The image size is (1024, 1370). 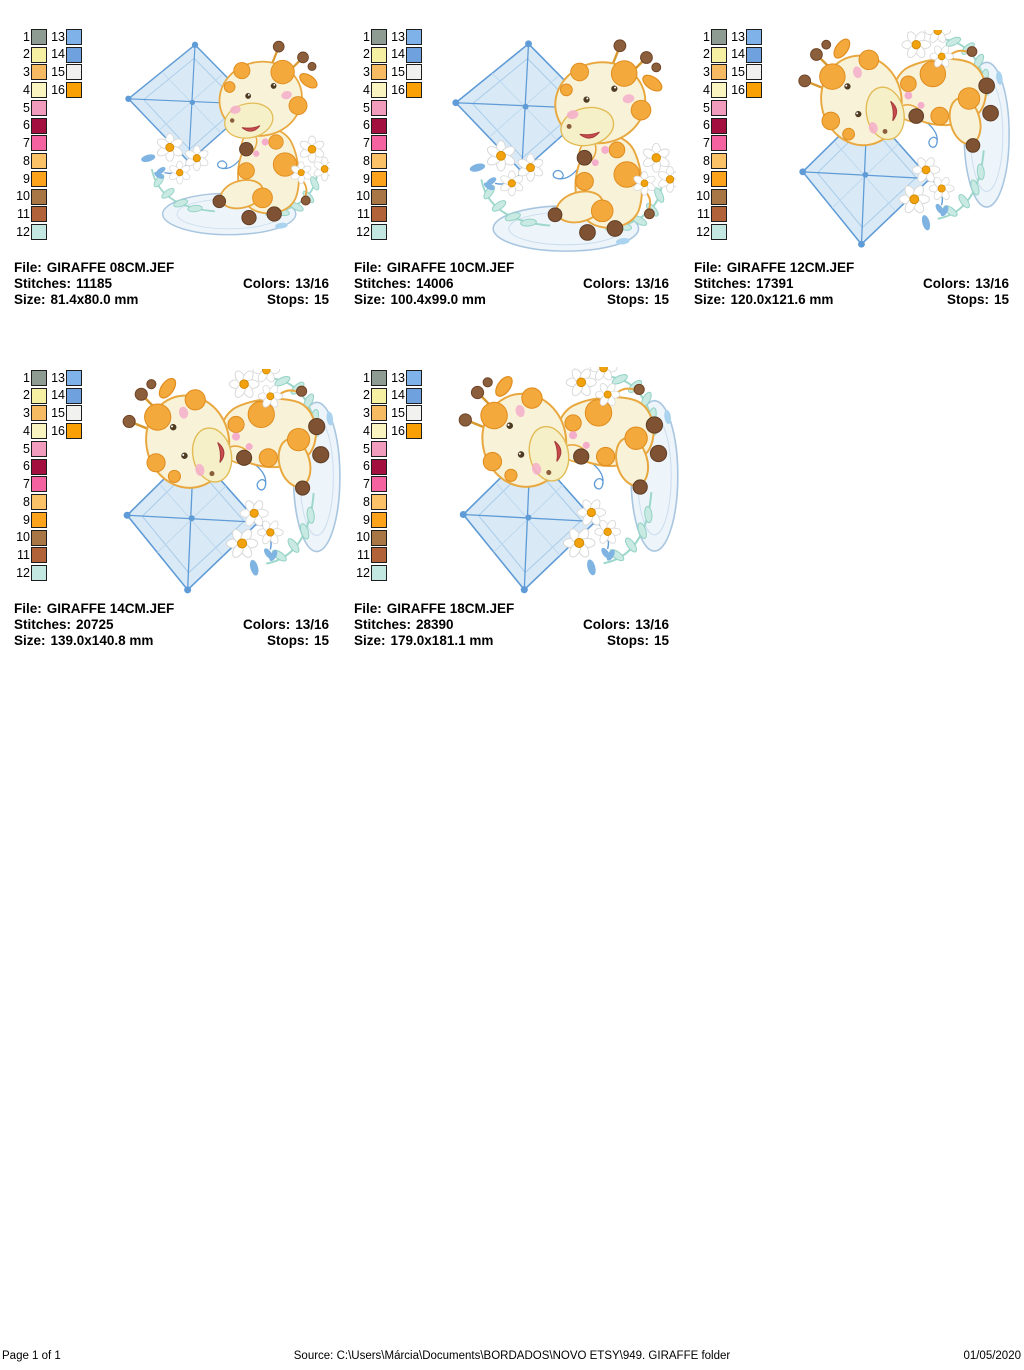 What do you see at coordinates (775, 283) in the screenshot?
I see `stitches-value: 17391` at bounding box center [775, 283].